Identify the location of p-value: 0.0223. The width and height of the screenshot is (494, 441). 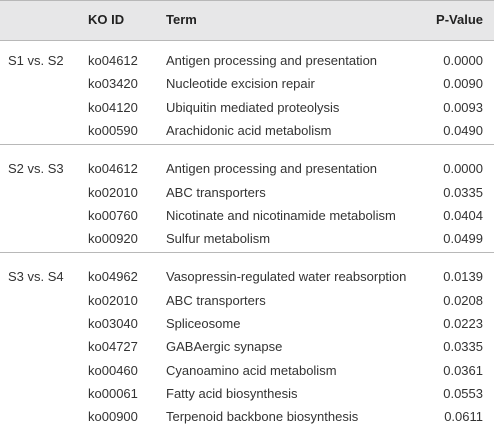
(463, 323).